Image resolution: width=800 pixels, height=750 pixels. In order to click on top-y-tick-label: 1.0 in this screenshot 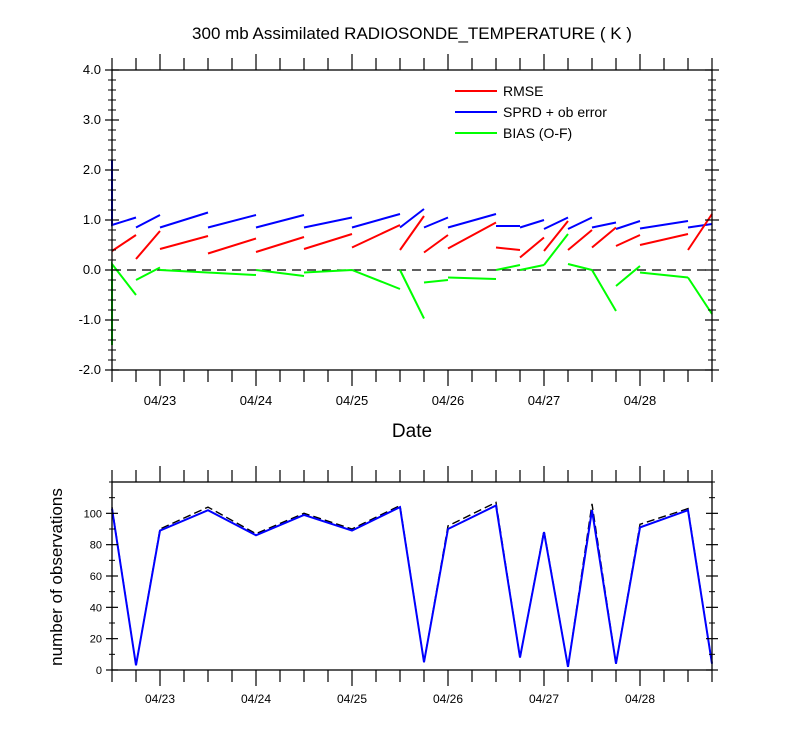, I will do `click(92, 219)`.